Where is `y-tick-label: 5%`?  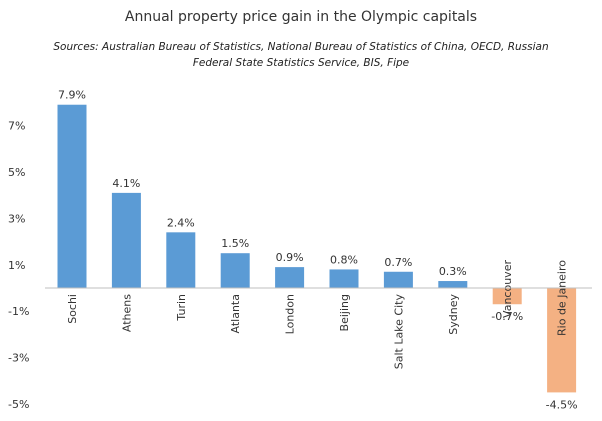
y-tick-label: 5% is located at coordinates (16, 172).